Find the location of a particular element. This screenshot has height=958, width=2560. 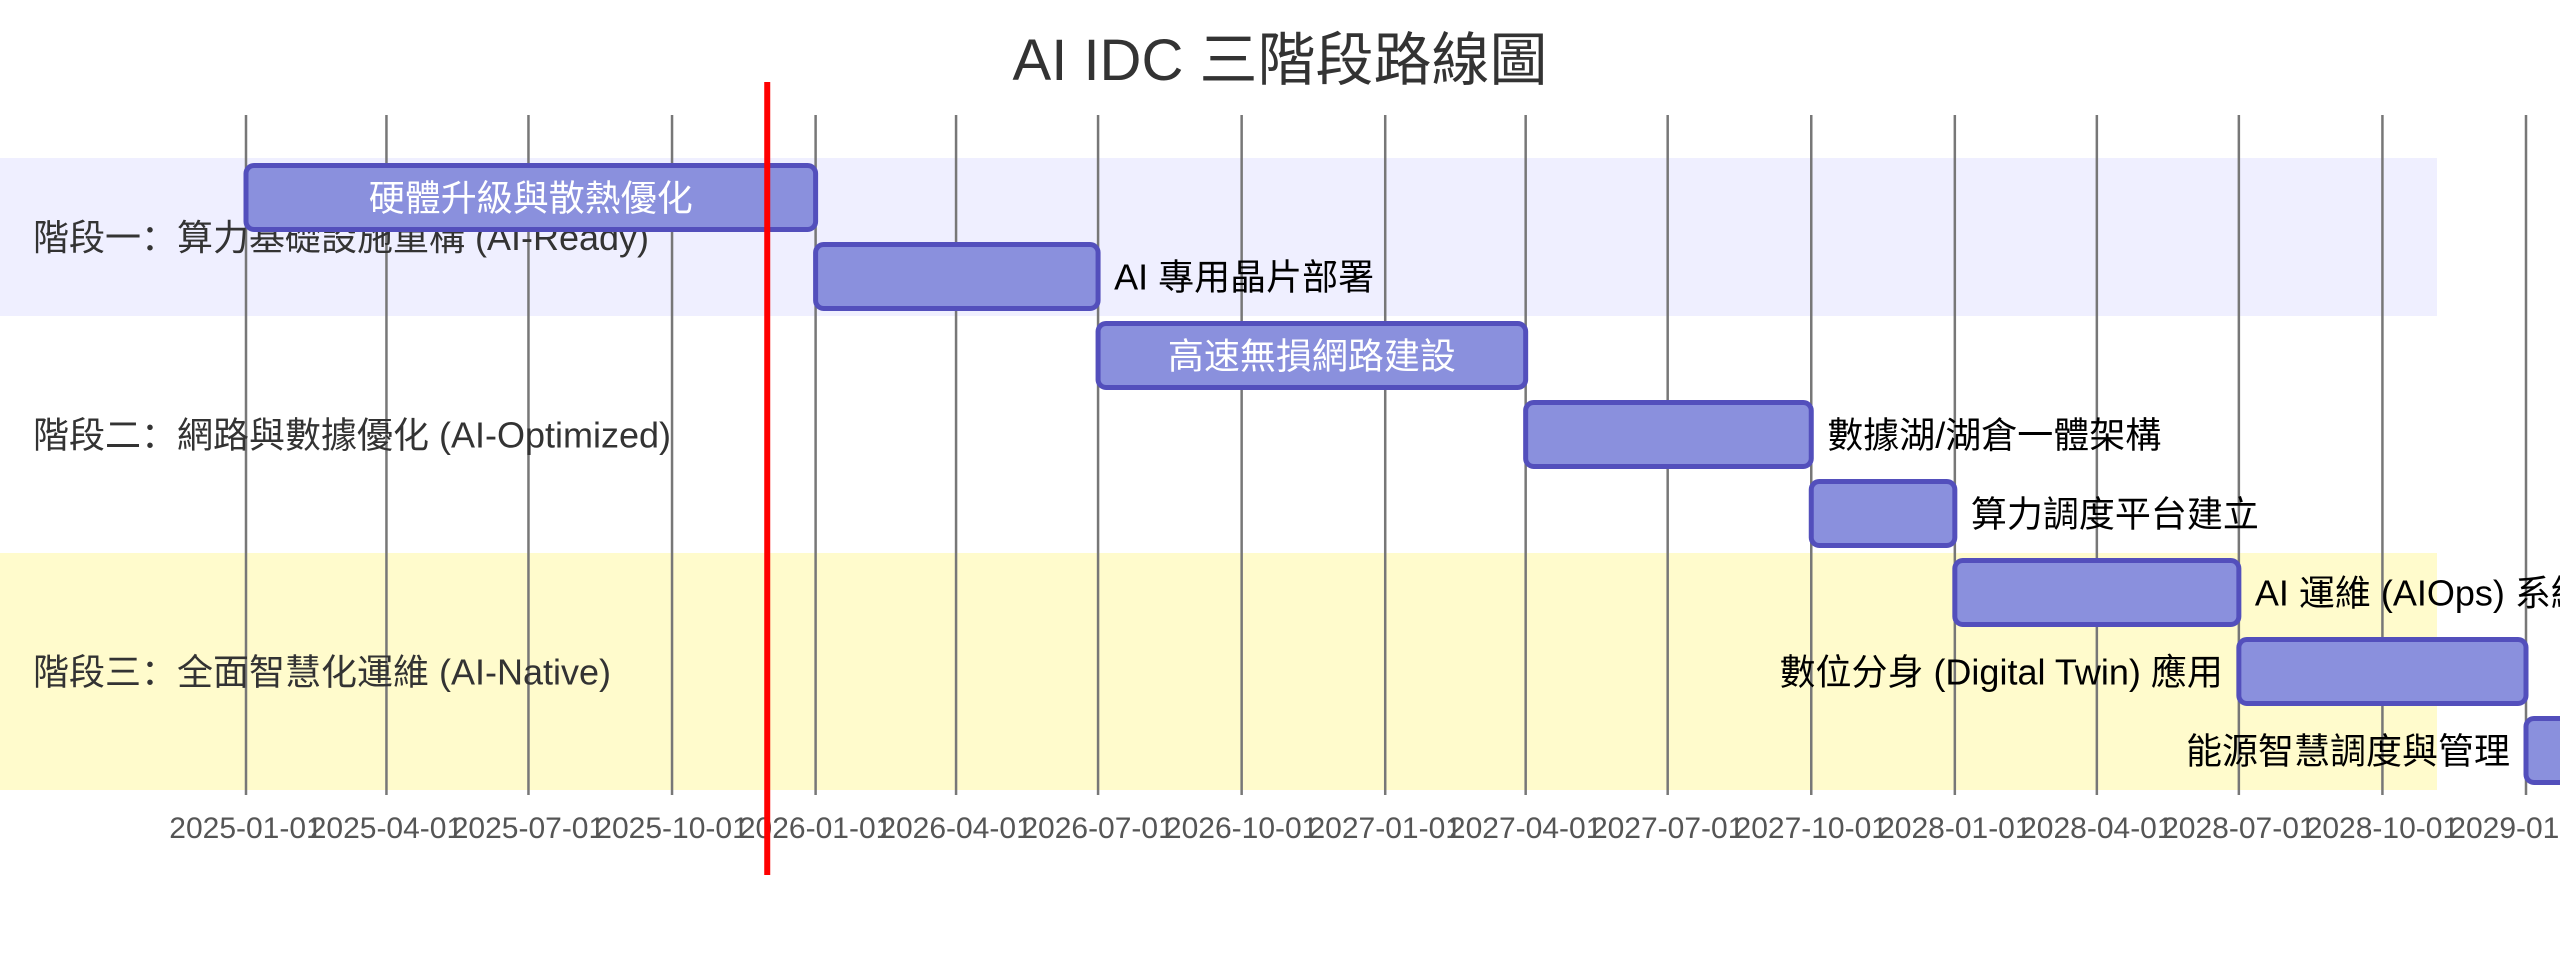

tick-label: 2028-07-01 is located at coordinates (2238, 828).